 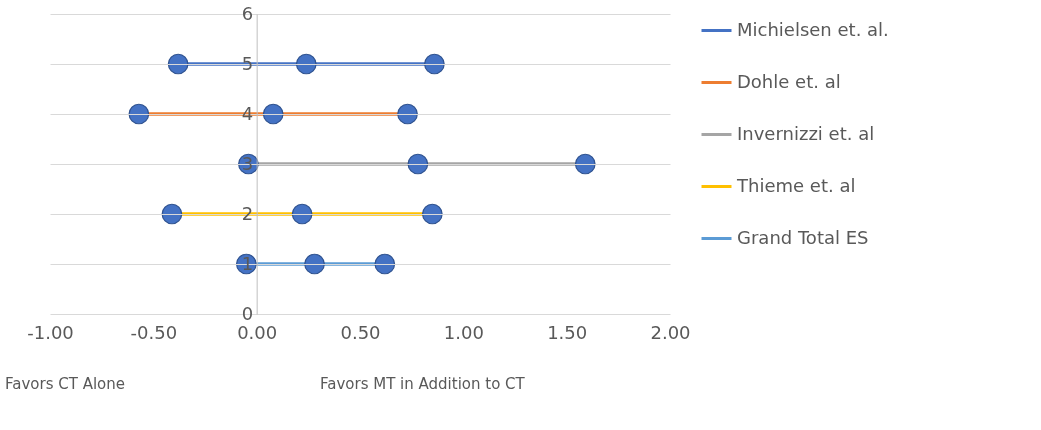 I want to click on legend-label: Invernizzi et. al, so click(x=806, y=133).